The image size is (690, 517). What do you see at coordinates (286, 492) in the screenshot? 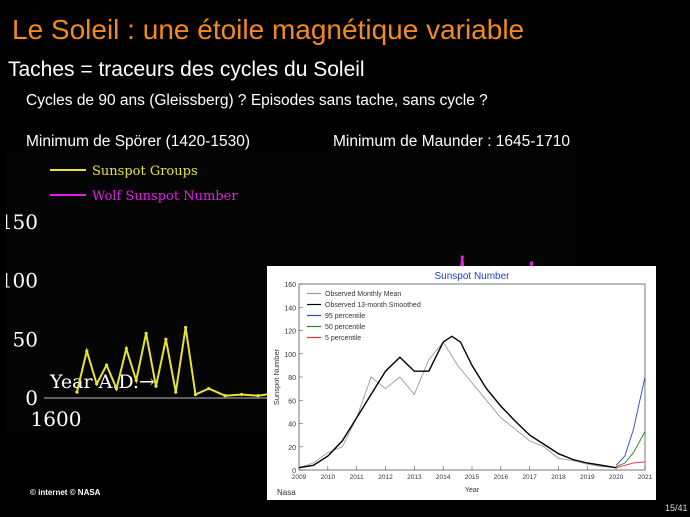
I see `source-label: Nasa` at bounding box center [286, 492].